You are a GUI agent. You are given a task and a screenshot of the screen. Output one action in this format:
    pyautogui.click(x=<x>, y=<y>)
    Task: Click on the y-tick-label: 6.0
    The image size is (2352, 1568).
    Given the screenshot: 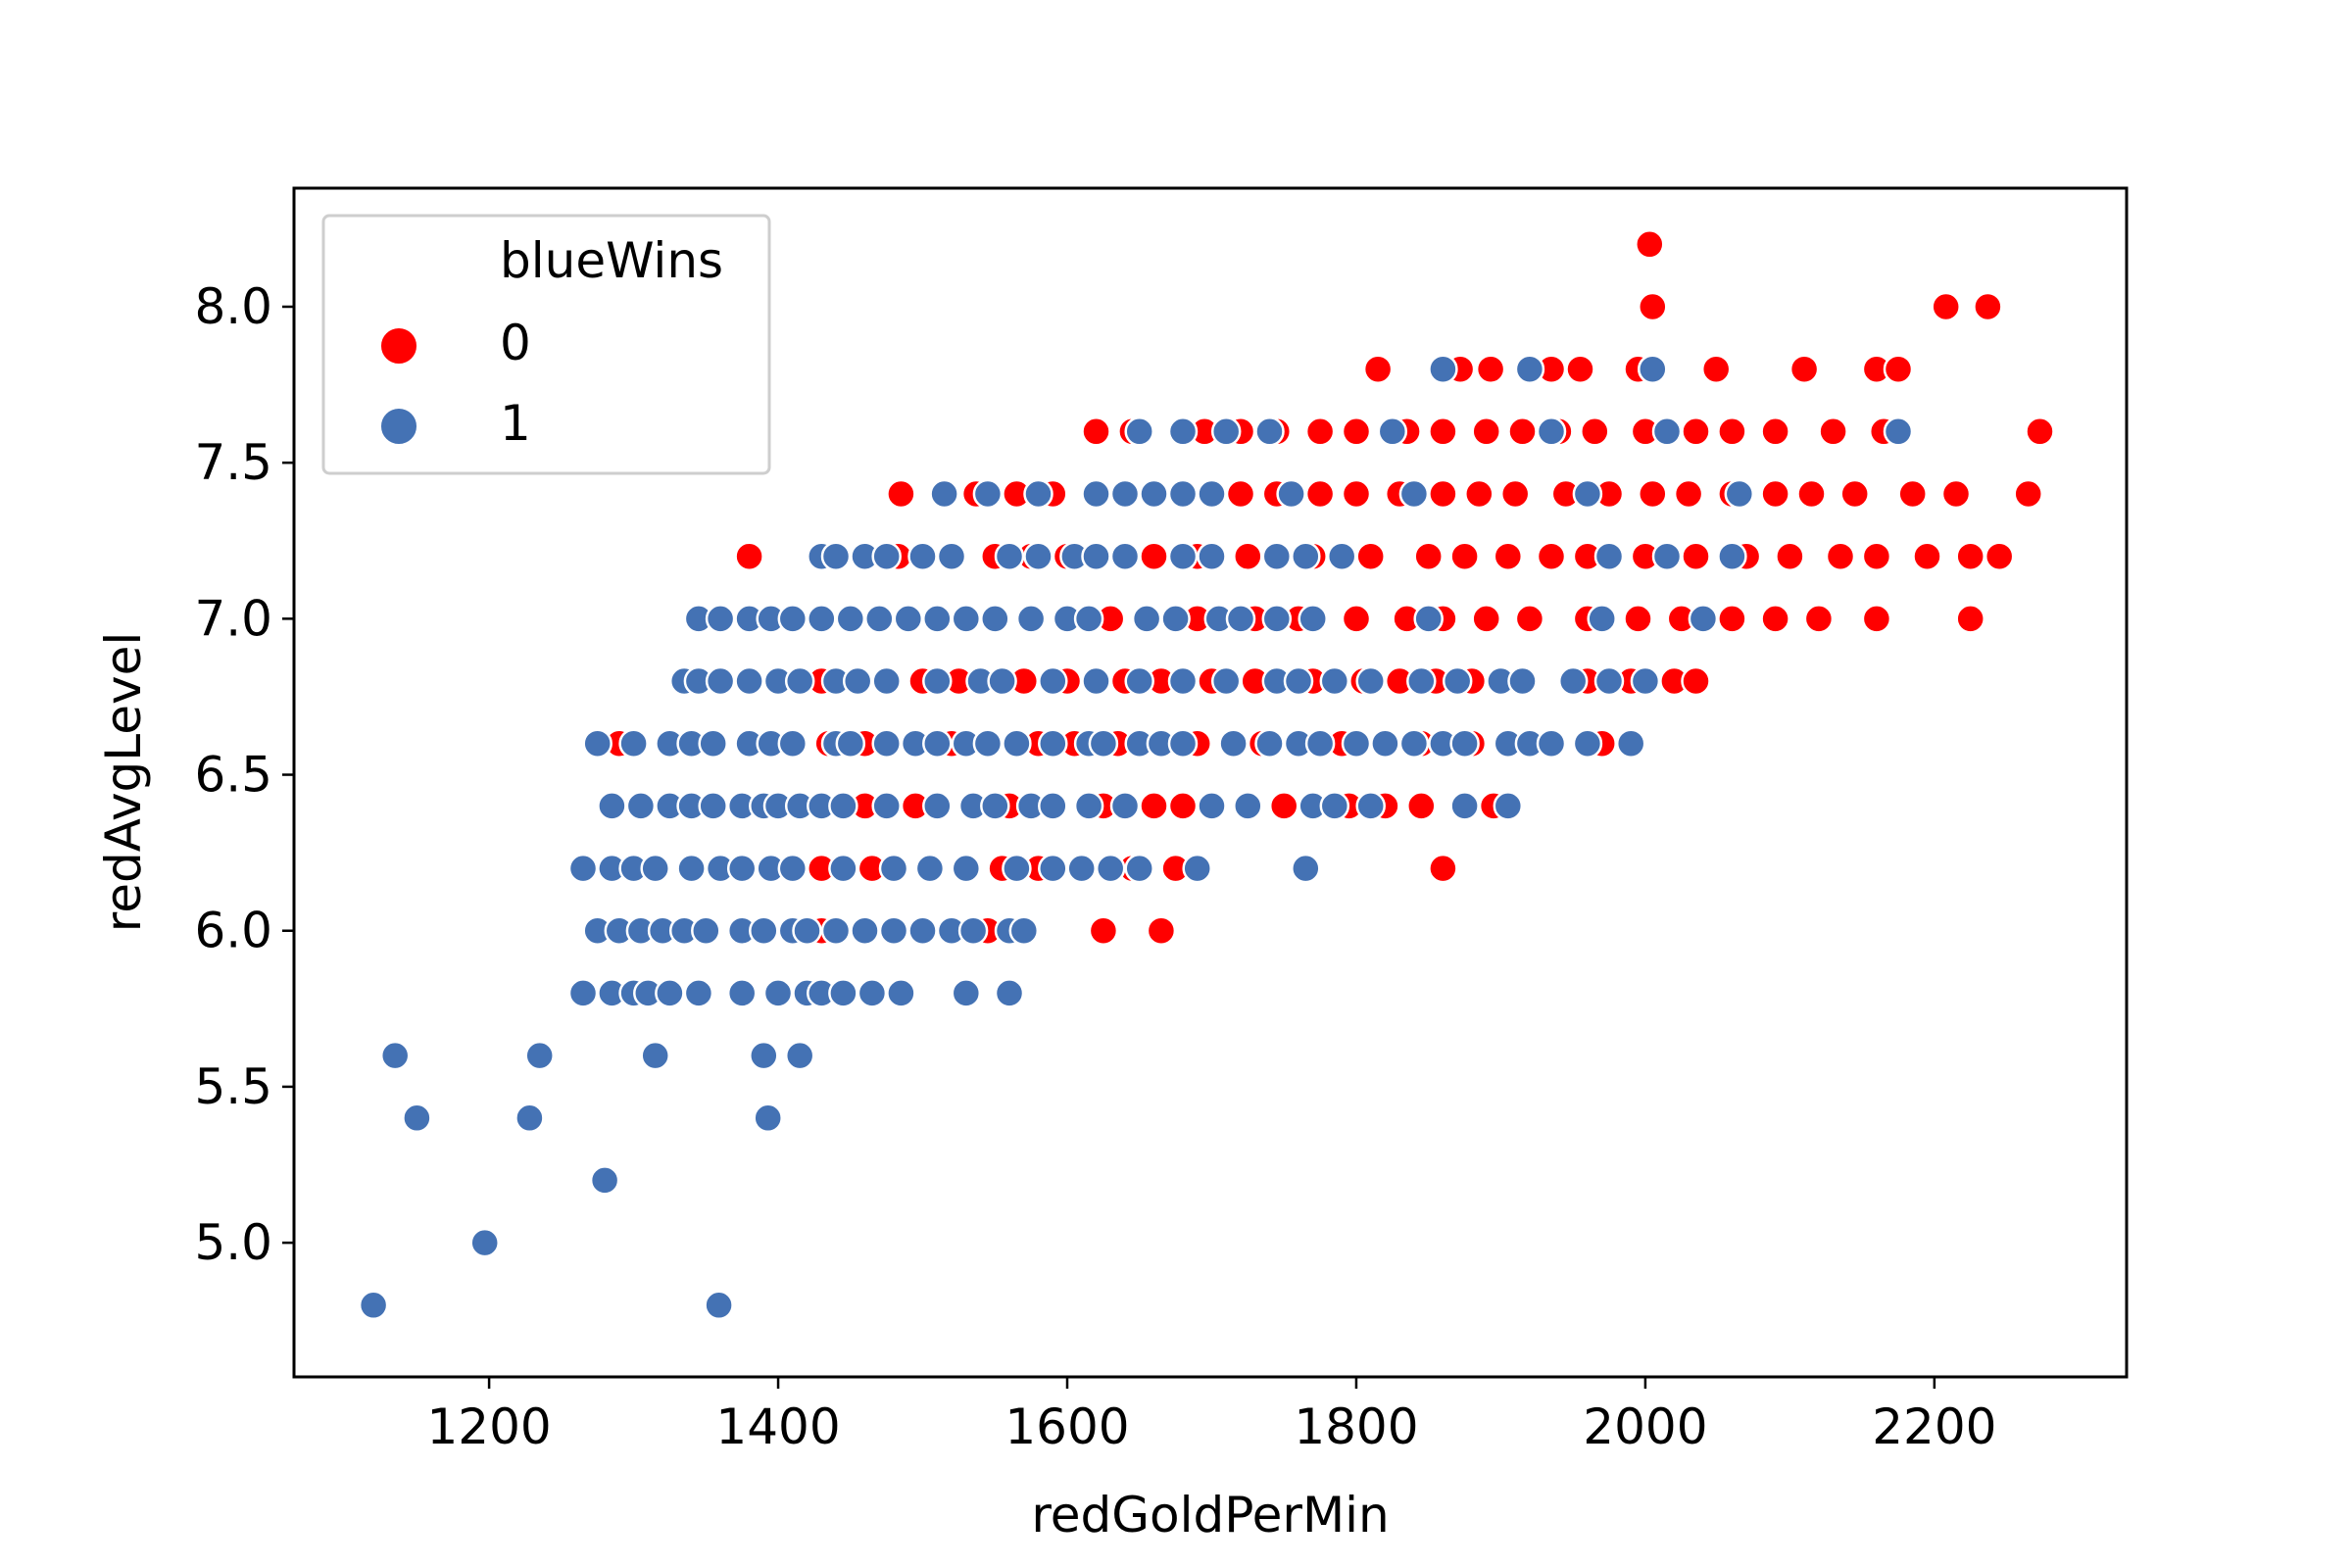 What is the action you would take?
    pyautogui.click(x=233, y=931)
    